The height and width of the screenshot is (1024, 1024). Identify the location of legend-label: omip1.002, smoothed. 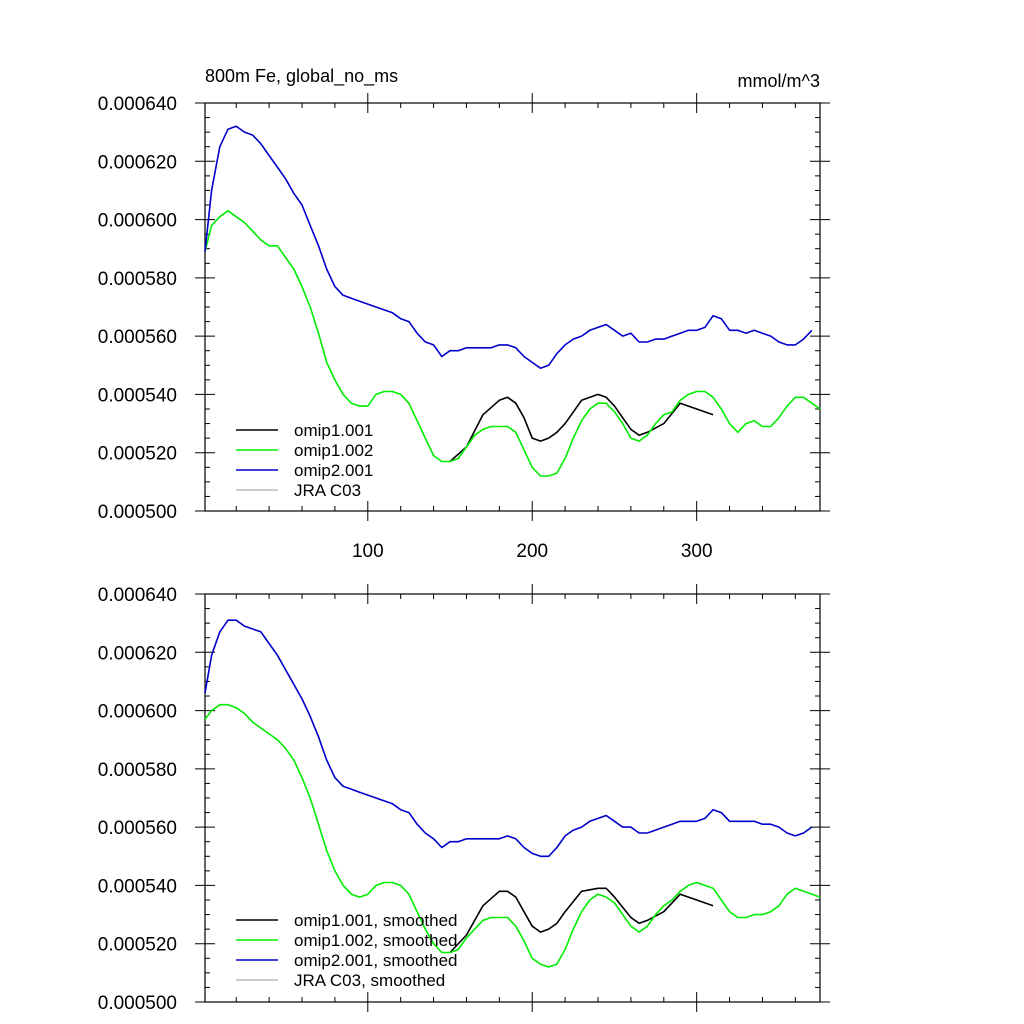
(376, 940).